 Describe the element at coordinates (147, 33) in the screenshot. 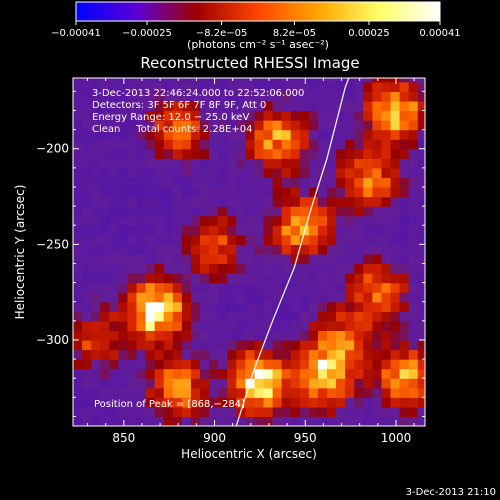

I see `colorbar-tick-label: −0.00025` at that location.